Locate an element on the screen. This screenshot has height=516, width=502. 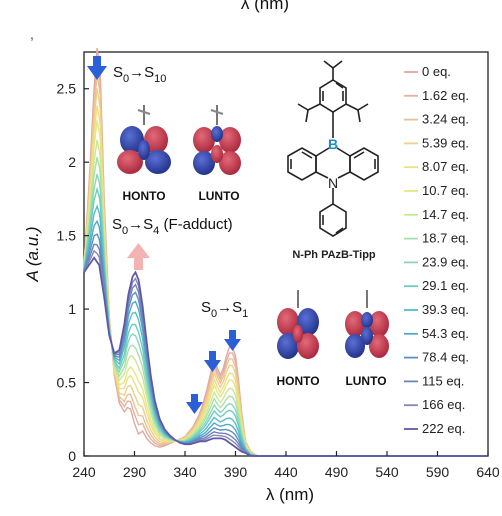
orbital-honto-upper-icon is located at coordinates (144, 139).